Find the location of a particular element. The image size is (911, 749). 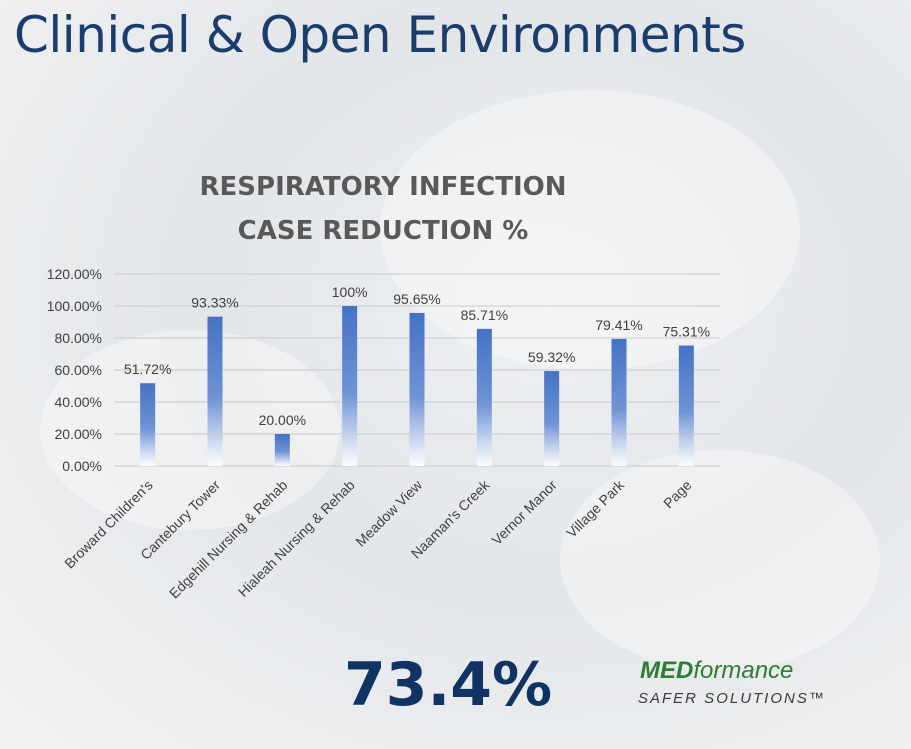

category-label: Meadow View is located at coordinates (388, 512).